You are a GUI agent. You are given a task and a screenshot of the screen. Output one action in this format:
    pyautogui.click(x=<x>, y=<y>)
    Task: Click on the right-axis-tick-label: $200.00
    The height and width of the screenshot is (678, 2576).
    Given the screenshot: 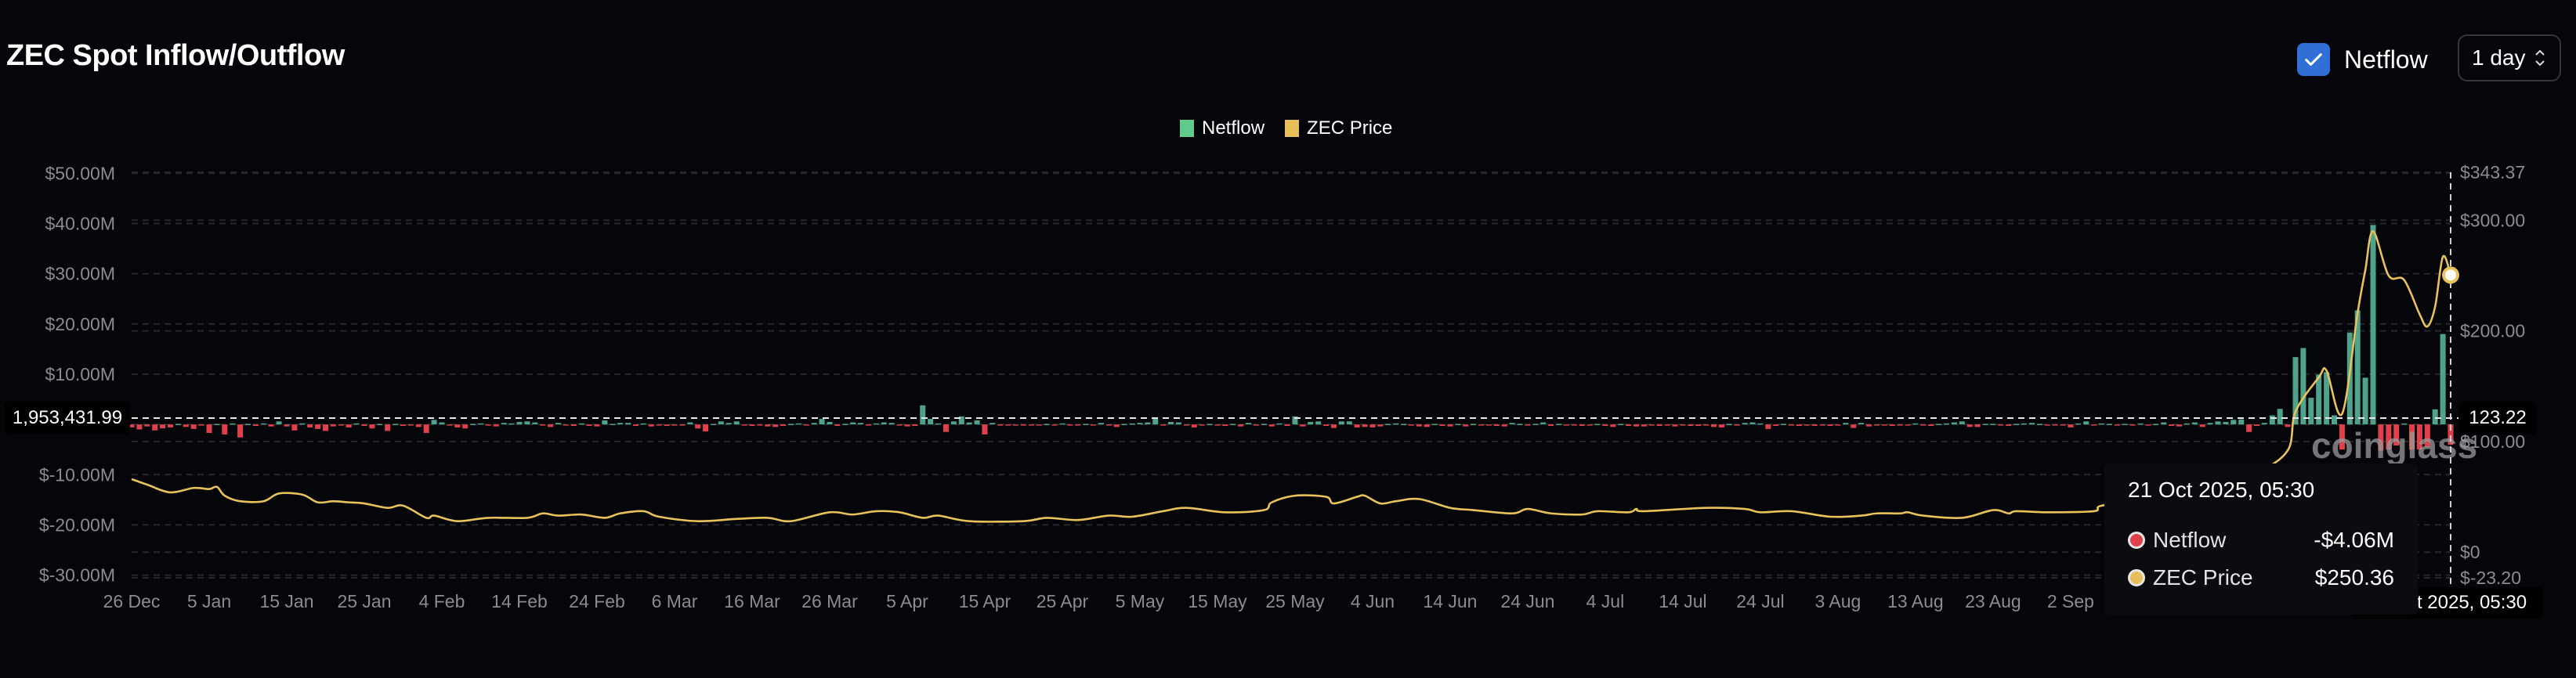 What is the action you would take?
    pyautogui.click(x=2493, y=331)
    